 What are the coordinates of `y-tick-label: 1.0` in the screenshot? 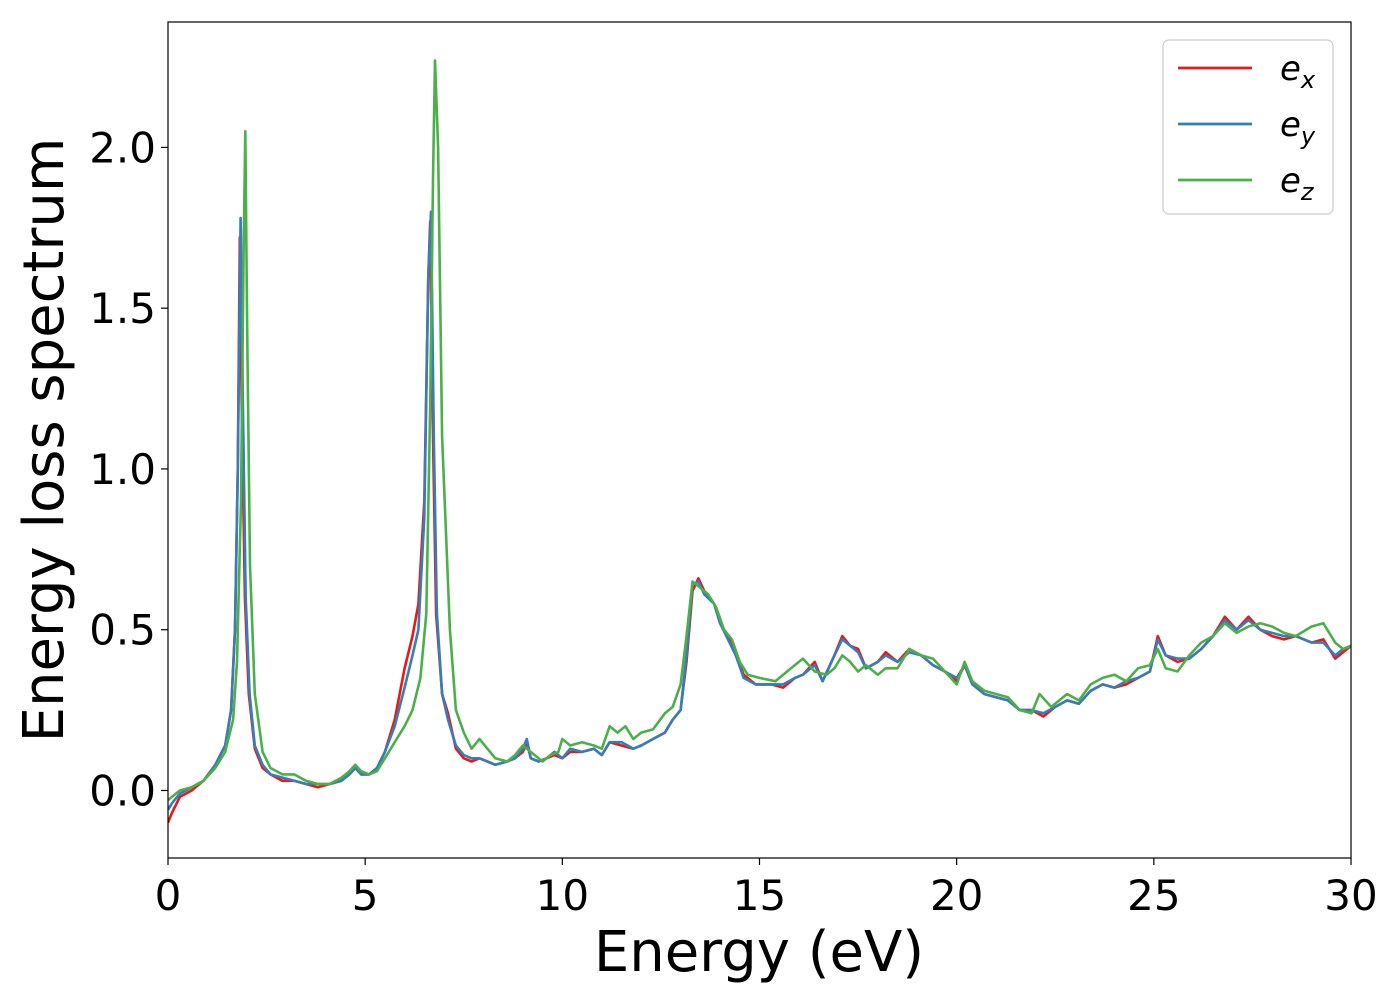 It's located at (122, 469).